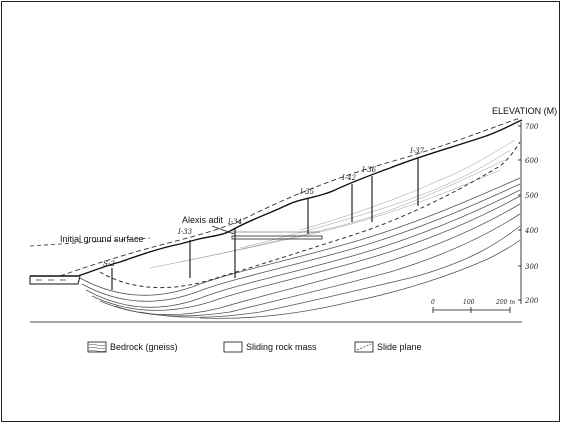  What do you see at coordinates (505, 302) in the screenshot?
I see `scale-tick-200m: 200 m` at bounding box center [505, 302].